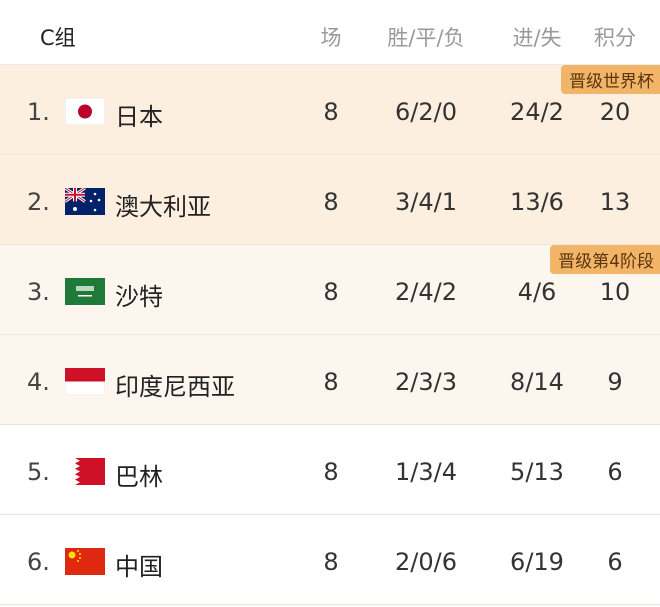 Image resolution: width=660 pixels, height=607 pixels. Describe the element at coordinates (615, 382) in the screenshot. I see `points: 9` at that location.